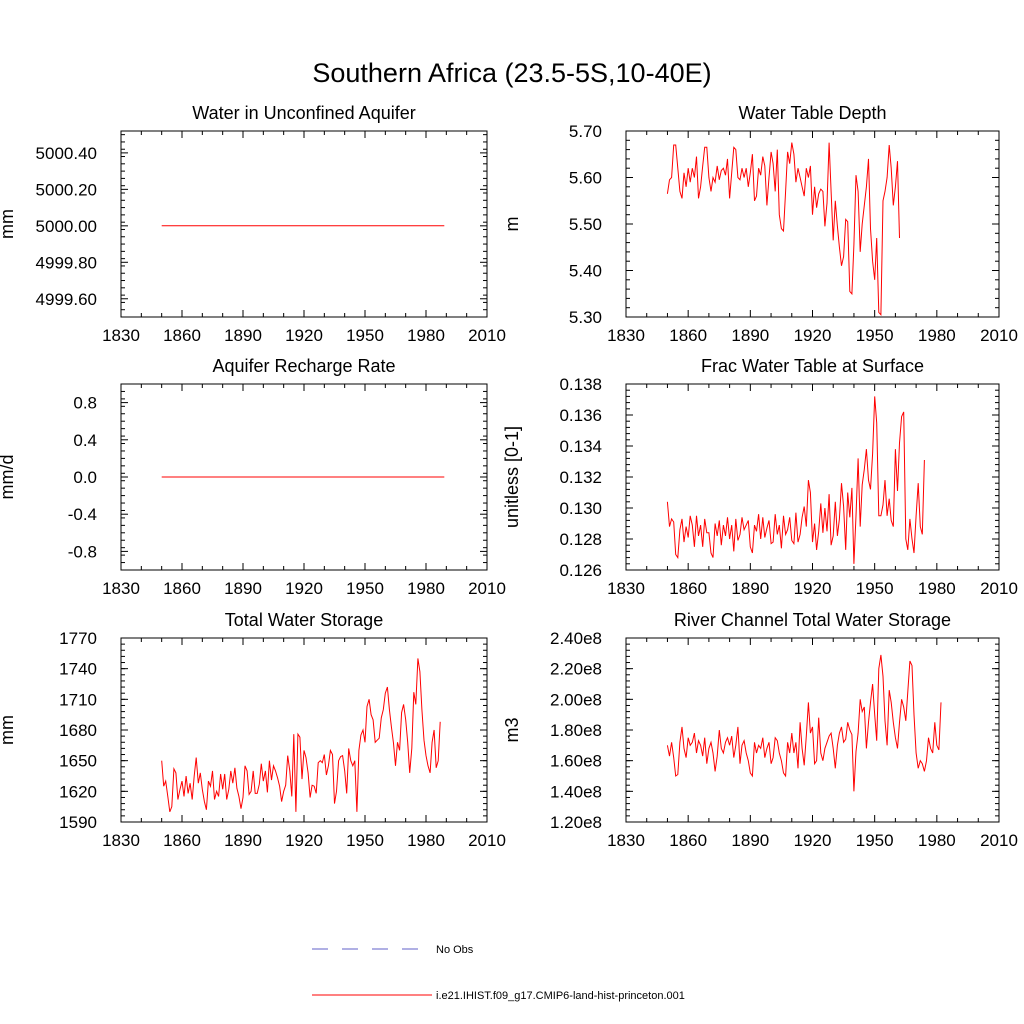  Describe the element at coordinates (576, 791) in the screenshot. I see `y-tick-label: 1.40e8` at that location.